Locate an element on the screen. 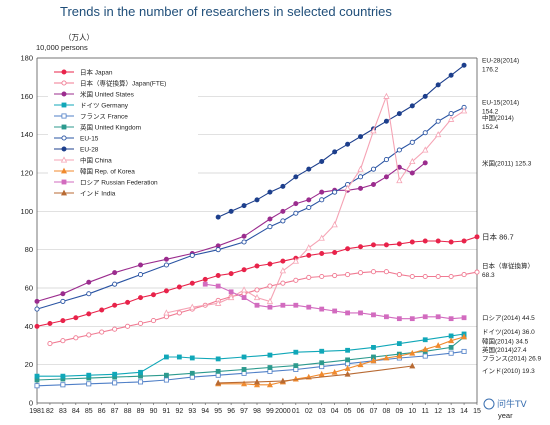 The height and width of the screenshot is (425, 550). y-tick-label: 60 is located at coordinates (29, 288).